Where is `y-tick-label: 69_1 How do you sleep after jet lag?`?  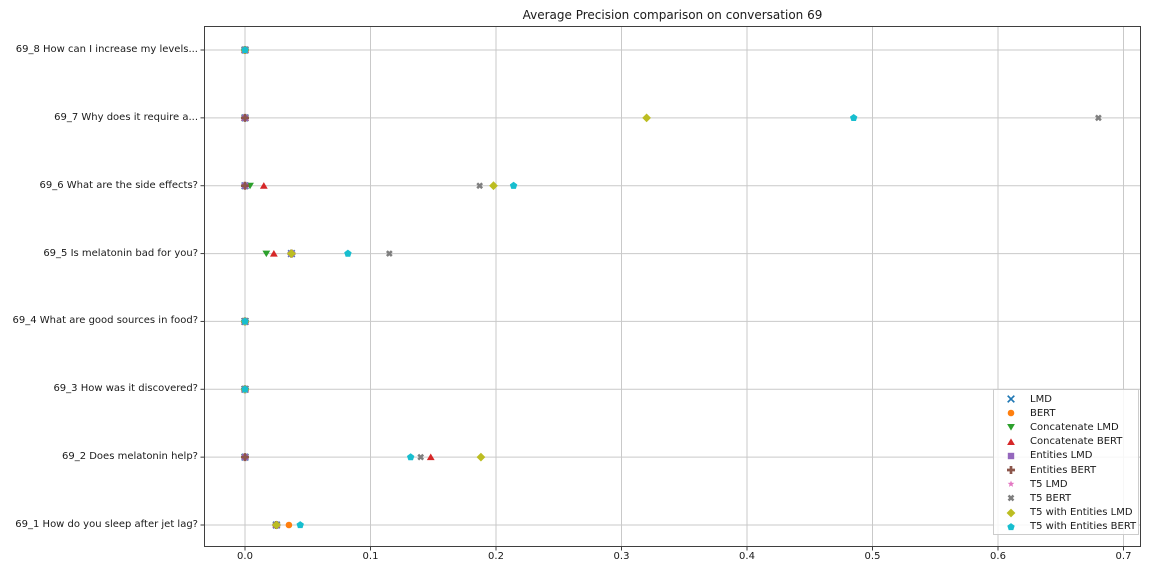 y-tick-label: 69_1 How do you sleep after jet lag? is located at coordinates (106, 524).